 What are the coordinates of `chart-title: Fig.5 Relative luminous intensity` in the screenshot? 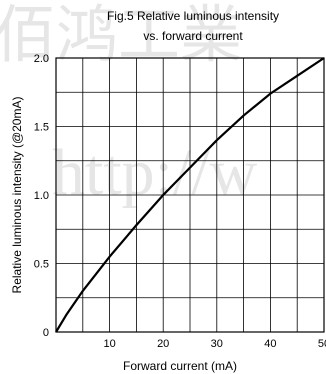 It's located at (193, 16).